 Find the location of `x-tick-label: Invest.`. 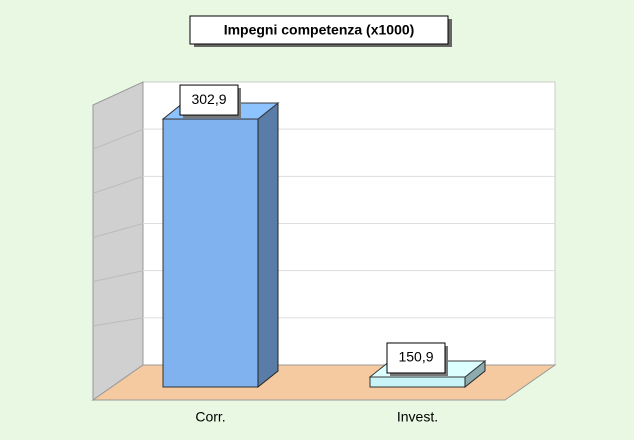

x-tick-label: Invest. is located at coordinates (417, 417).